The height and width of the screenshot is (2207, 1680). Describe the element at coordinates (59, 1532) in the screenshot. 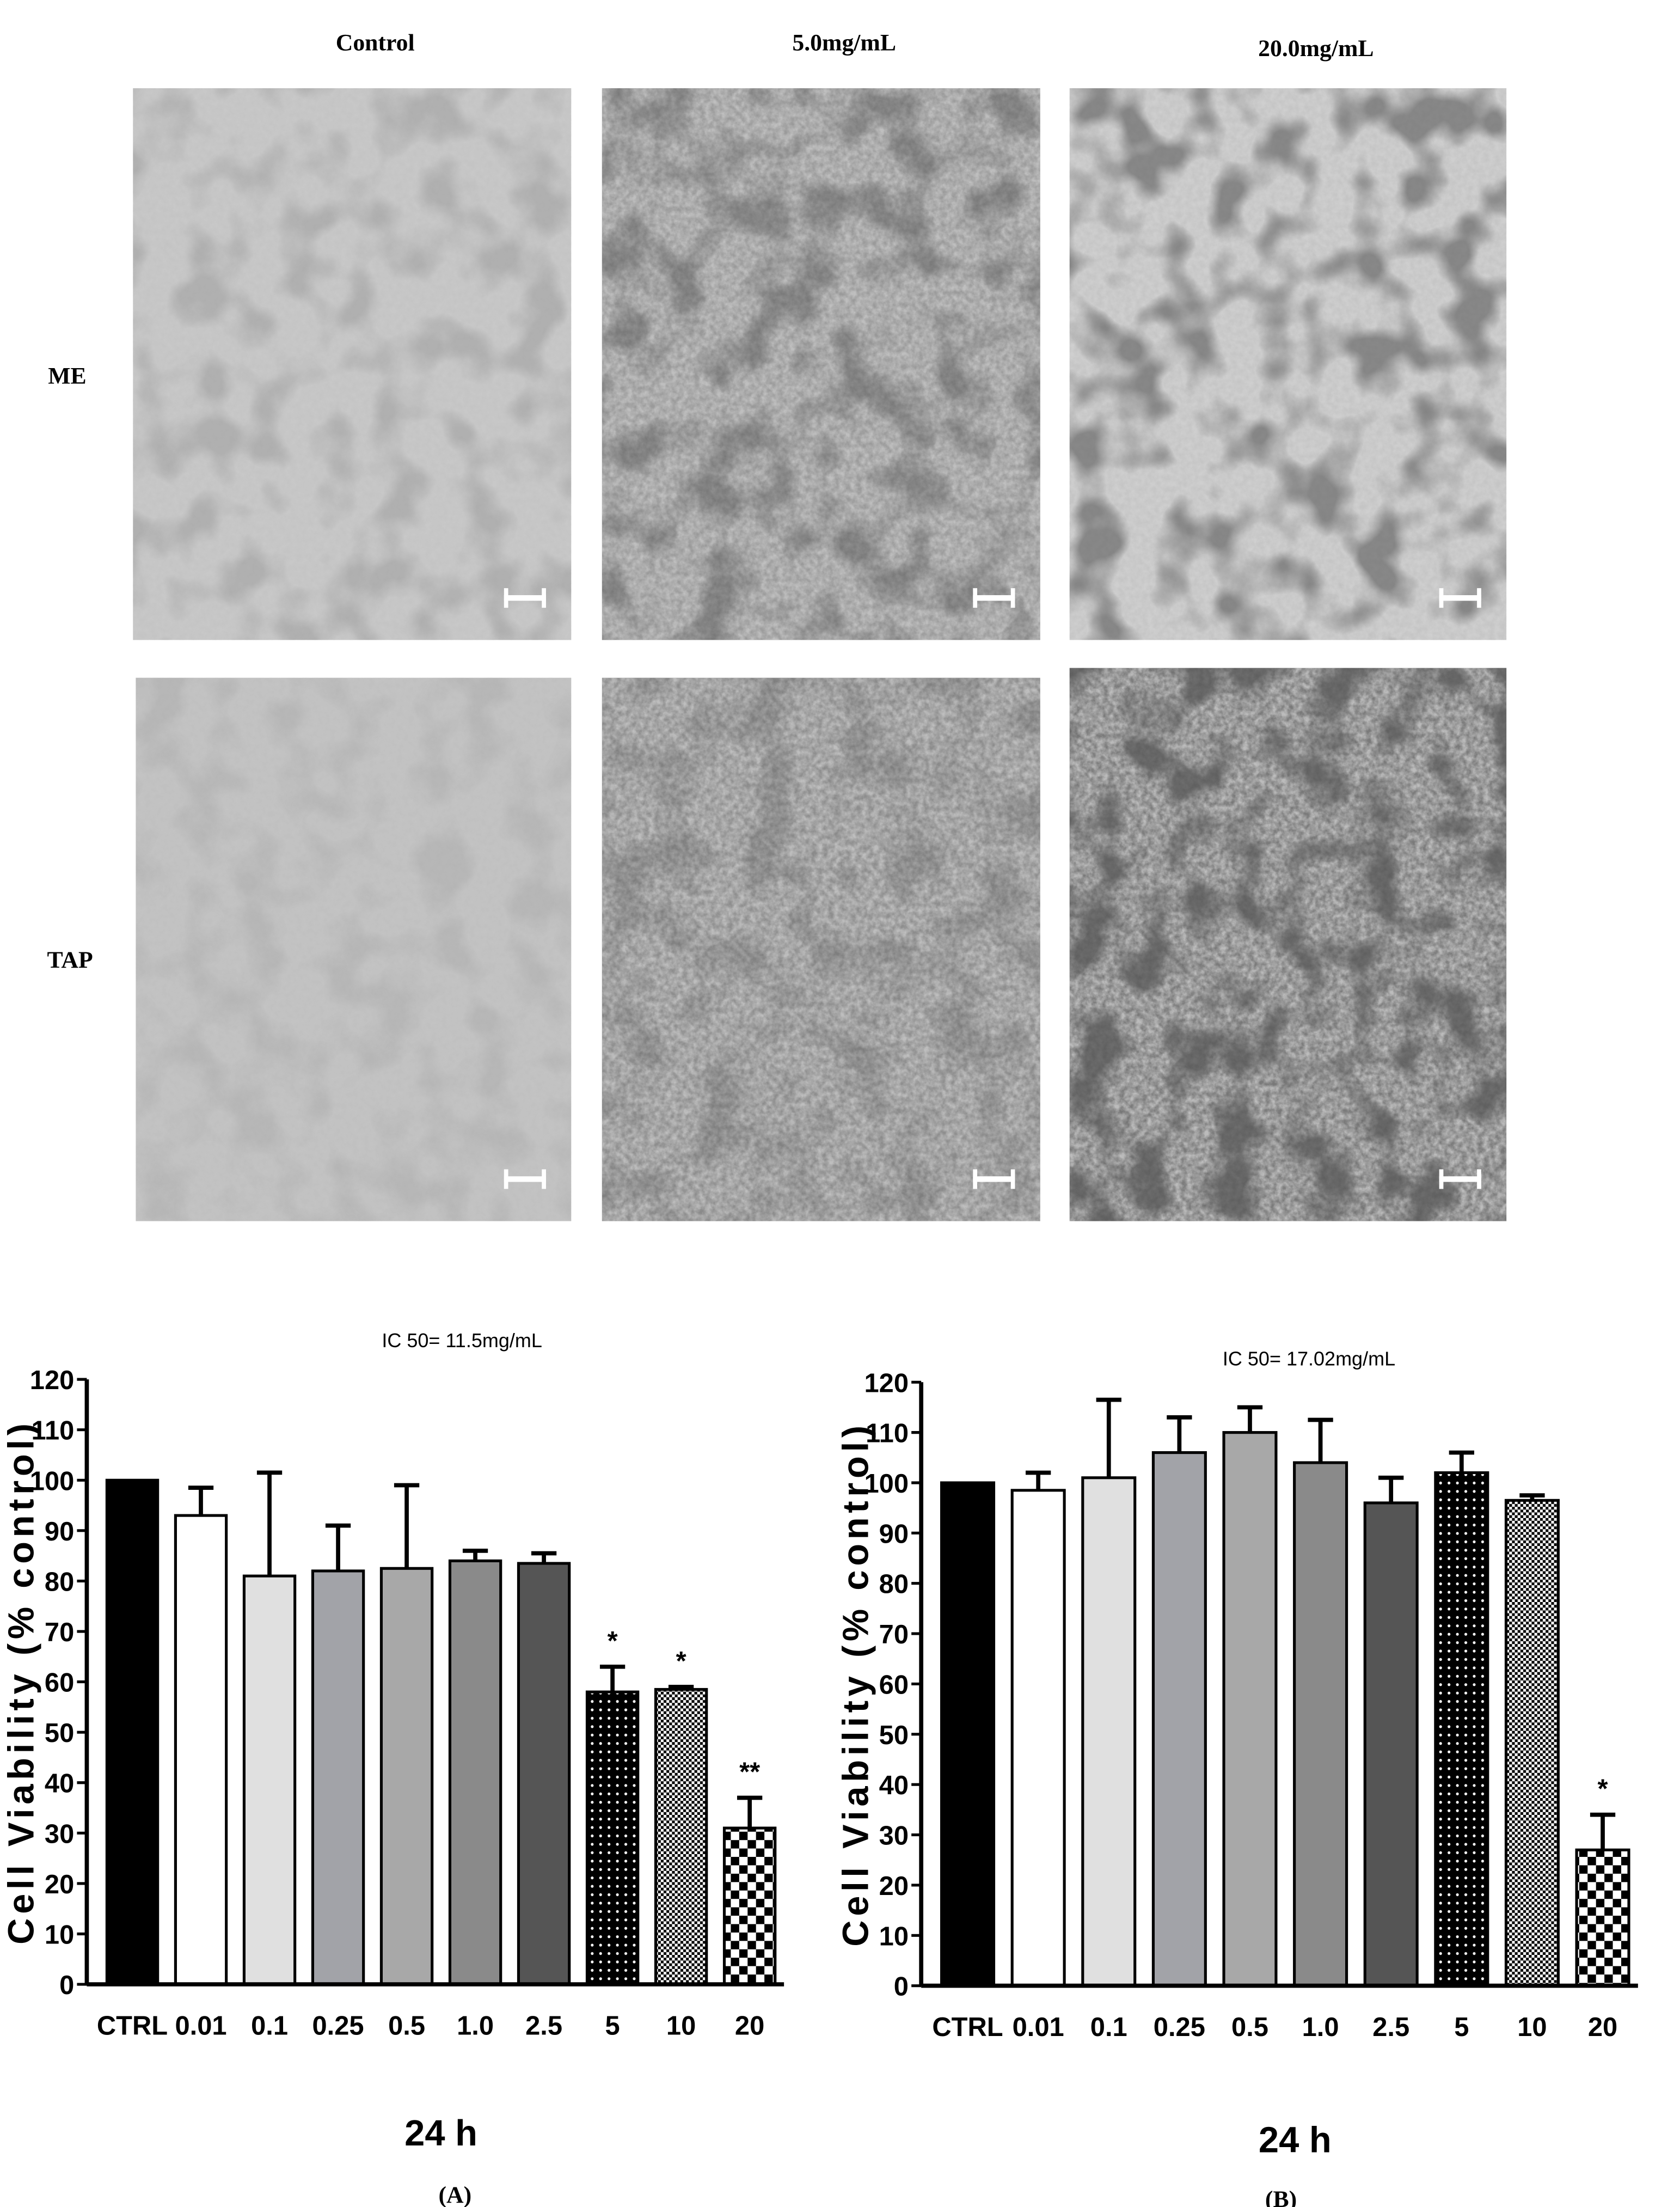

I see `y-tick-label: 90` at that location.